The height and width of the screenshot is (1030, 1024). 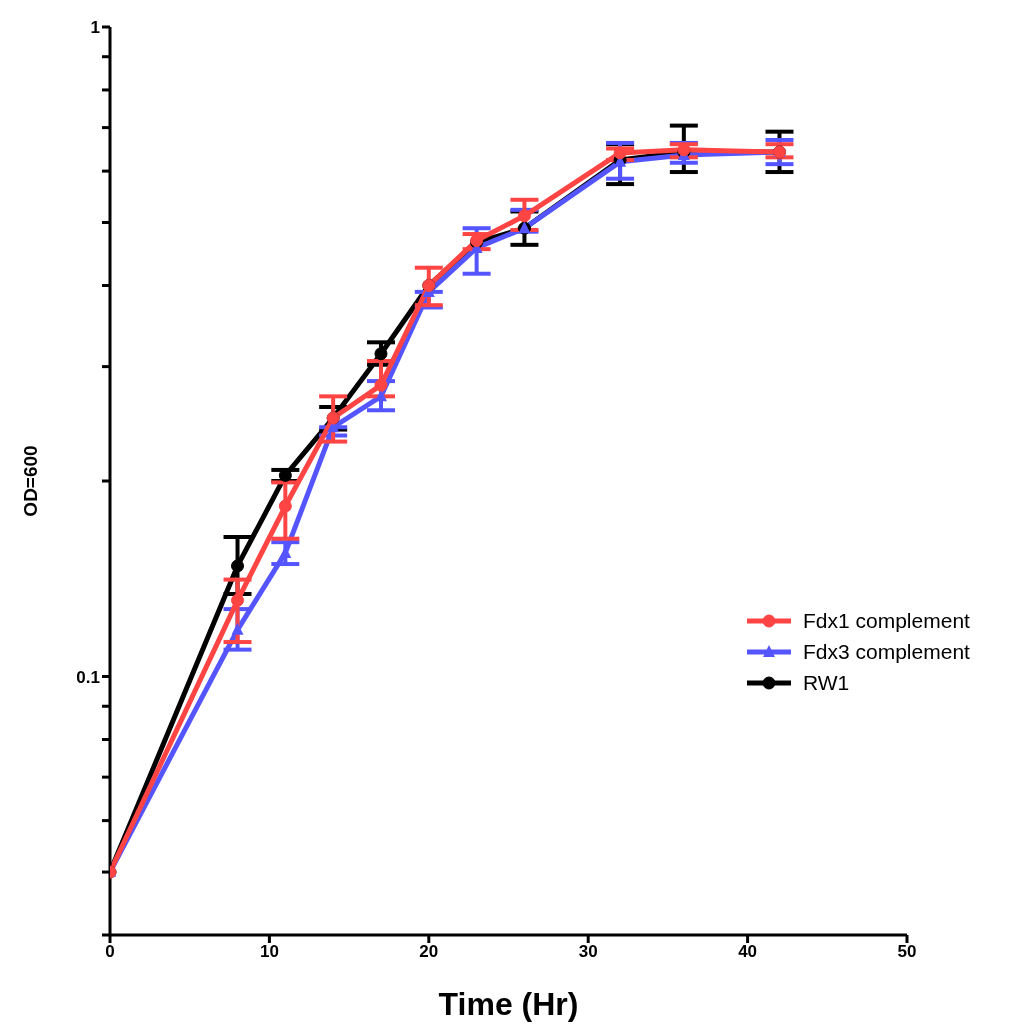 I want to click on y-tick-label: 1, so click(x=95, y=28).